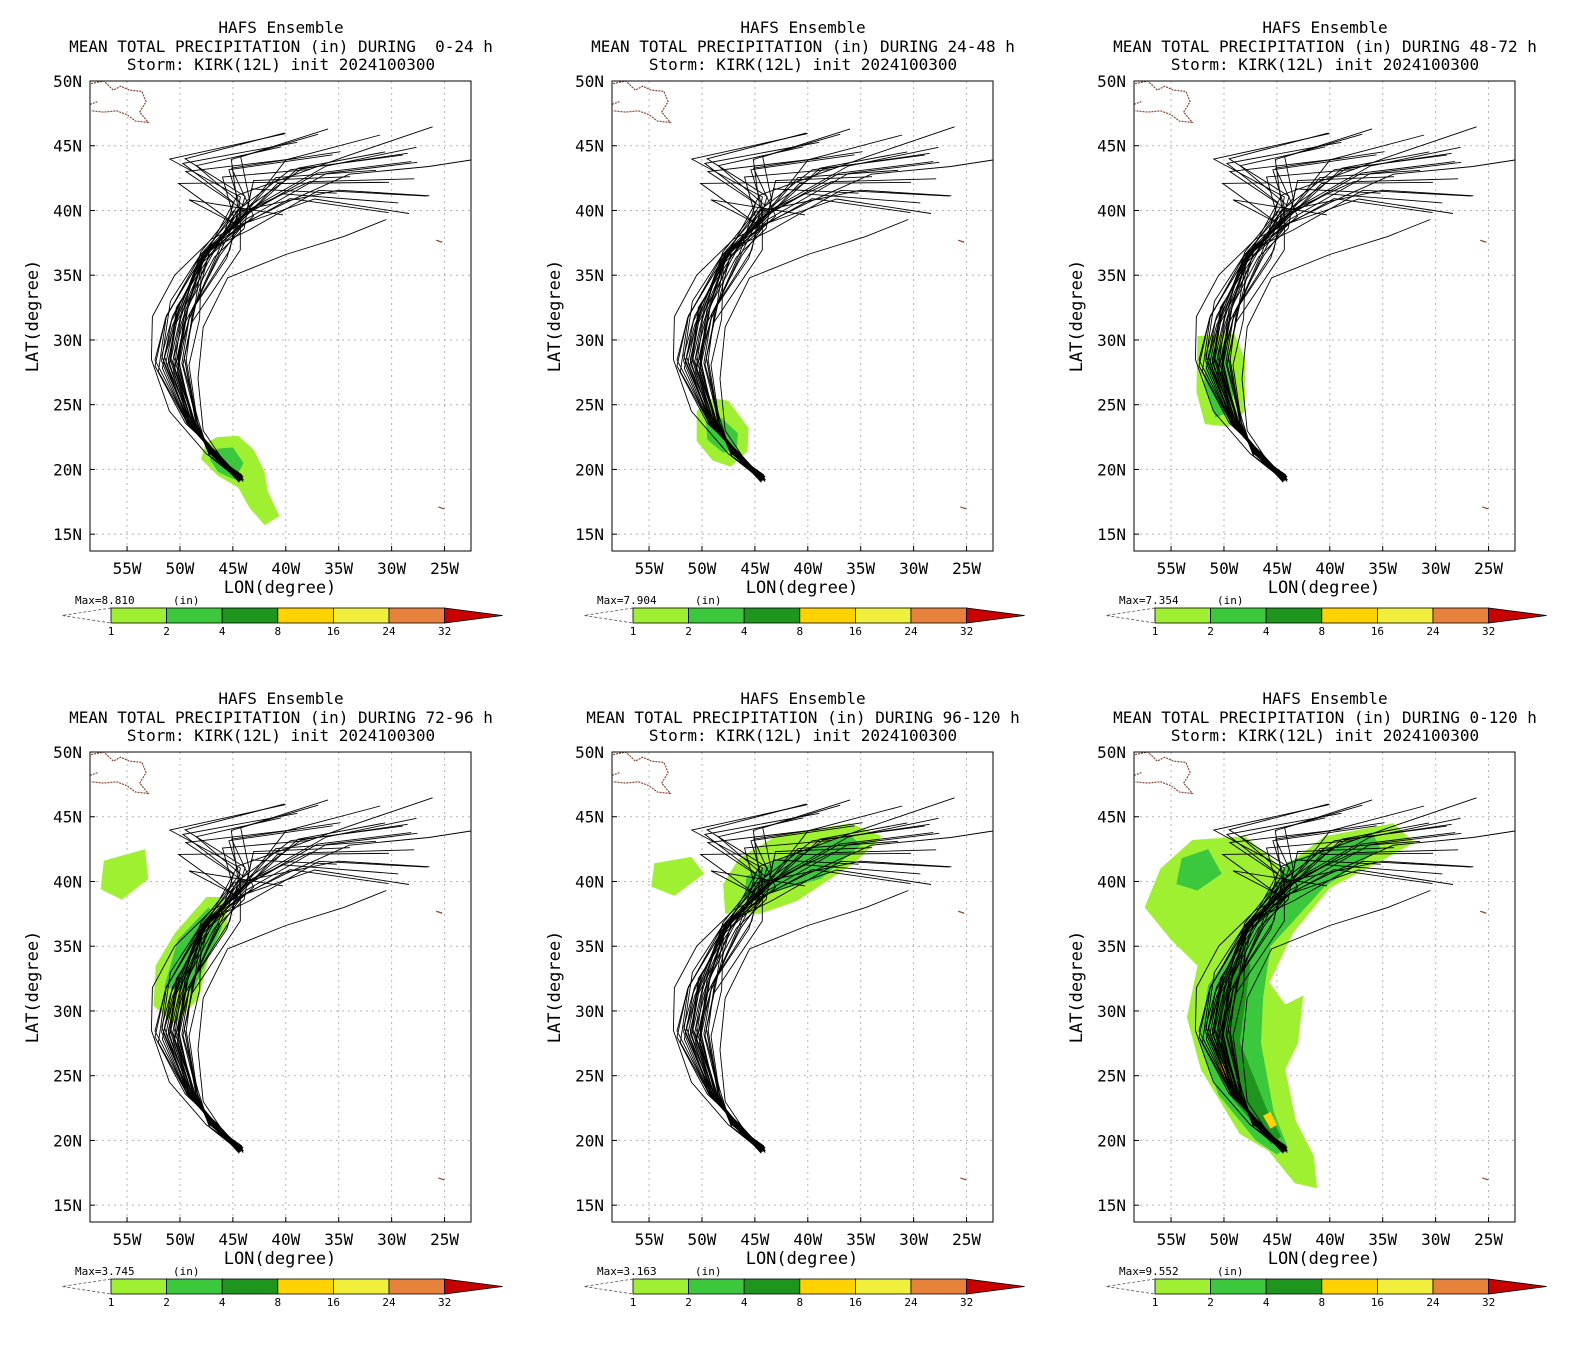 This screenshot has height=1352, width=1578. What do you see at coordinates (589, 405) in the screenshot?
I see `y-tick-label: 25N` at bounding box center [589, 405].